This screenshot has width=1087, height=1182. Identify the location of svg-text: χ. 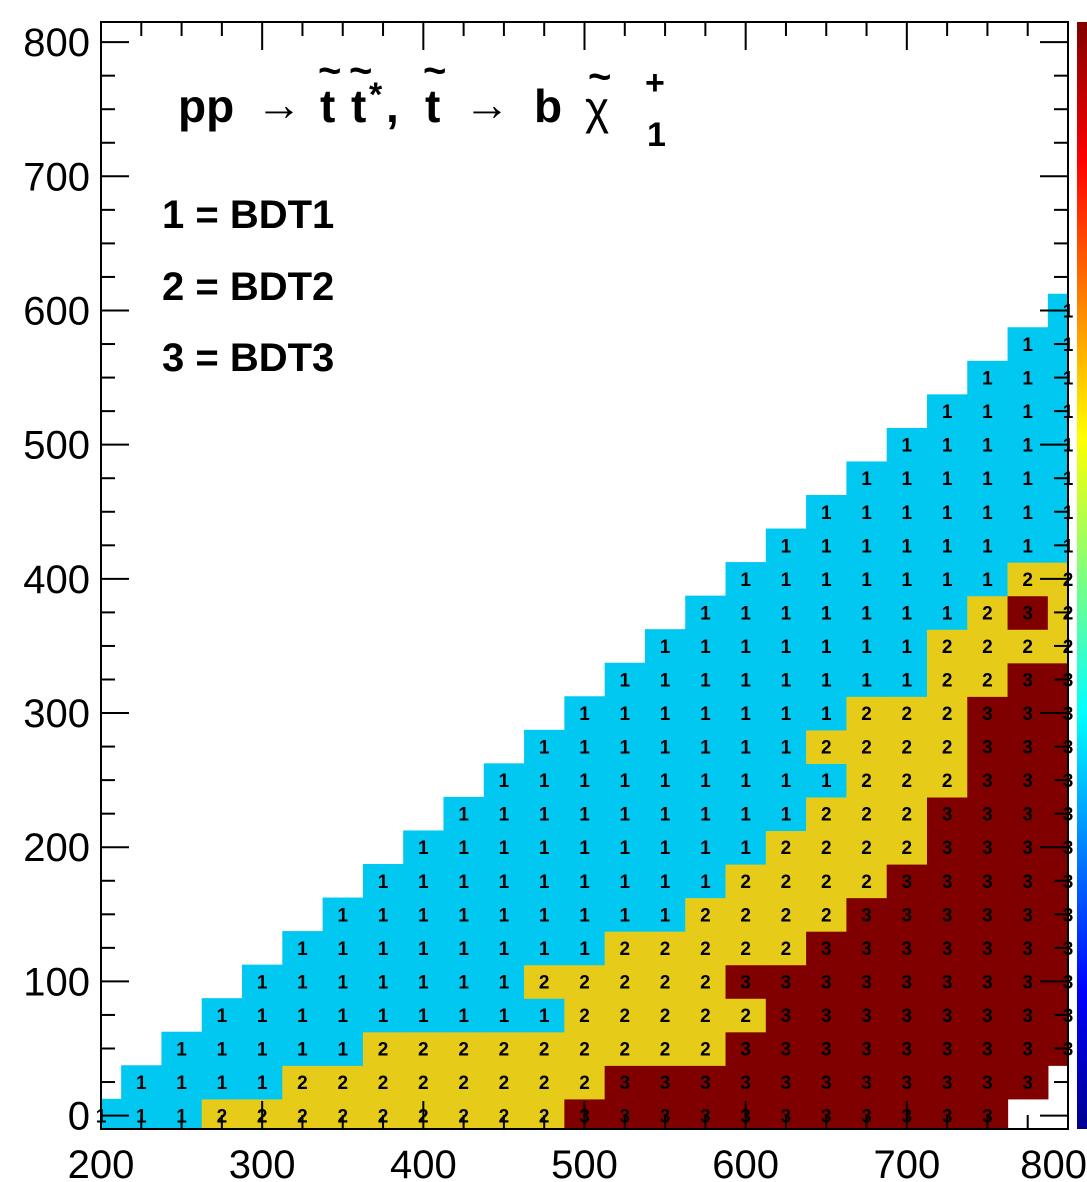
(597, 108).